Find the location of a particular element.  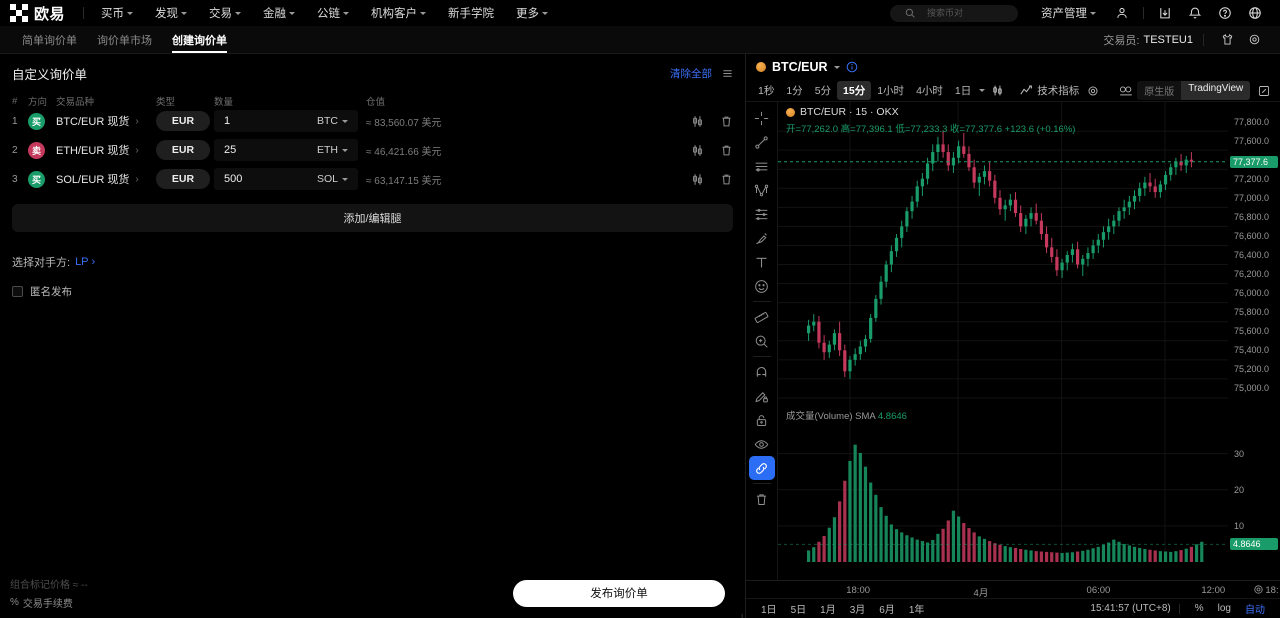

table-row: 3 买 SOL/EUR 现货 › EUR 500 is located at coordinates (372, 179).